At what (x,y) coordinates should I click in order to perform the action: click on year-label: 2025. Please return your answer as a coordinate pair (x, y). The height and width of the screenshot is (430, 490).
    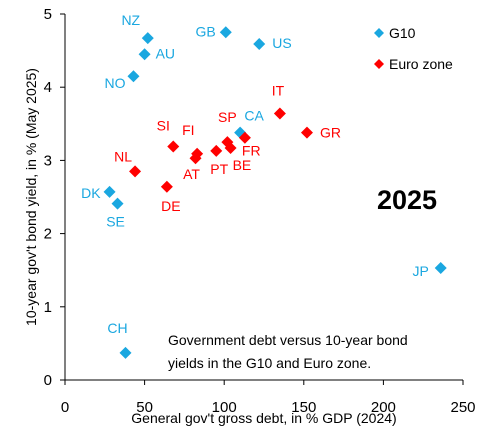
    Looking at the image, I should click on (407, 200).